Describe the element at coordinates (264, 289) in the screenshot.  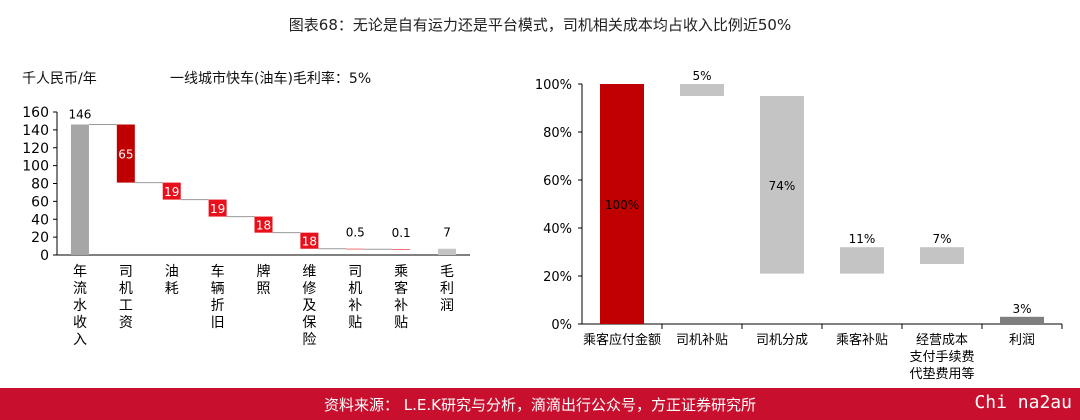
I see `left-x-label-4: 照` at that location.